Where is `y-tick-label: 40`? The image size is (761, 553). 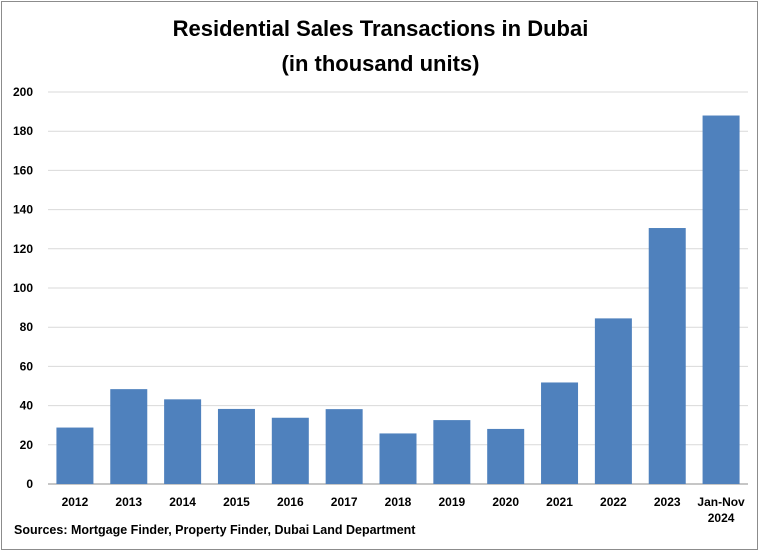
y-tick-label: 40 is located at coordinates (27, 406).